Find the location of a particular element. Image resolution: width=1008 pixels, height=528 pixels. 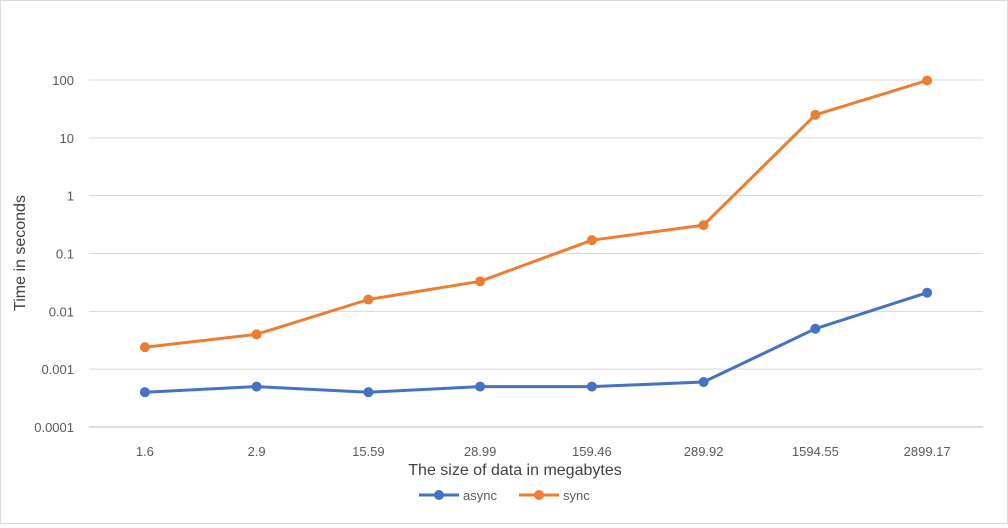

x-tick-label: 1594.55 is located at coordinates (815, 451).